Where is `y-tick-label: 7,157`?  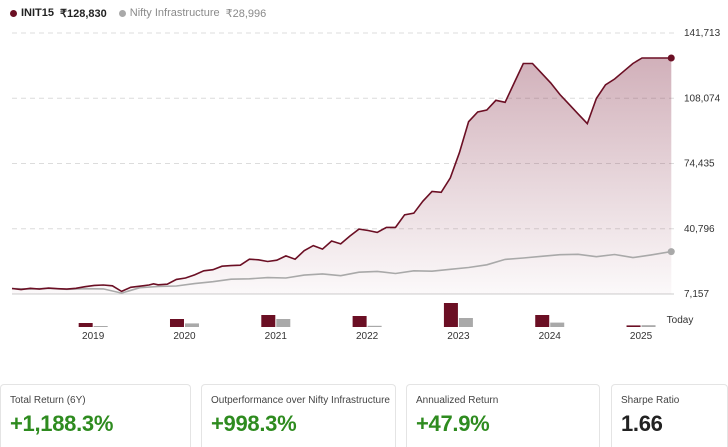 y-tick-label: 7,157 is located at coordinates (696, 294).